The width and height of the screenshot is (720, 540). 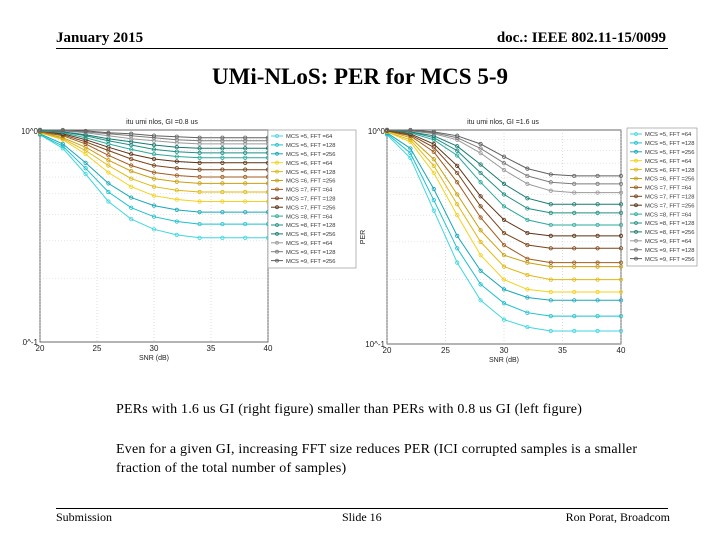 I want to click on legend-label: MCS =7, FFT =128, so click(x=670, y=198).